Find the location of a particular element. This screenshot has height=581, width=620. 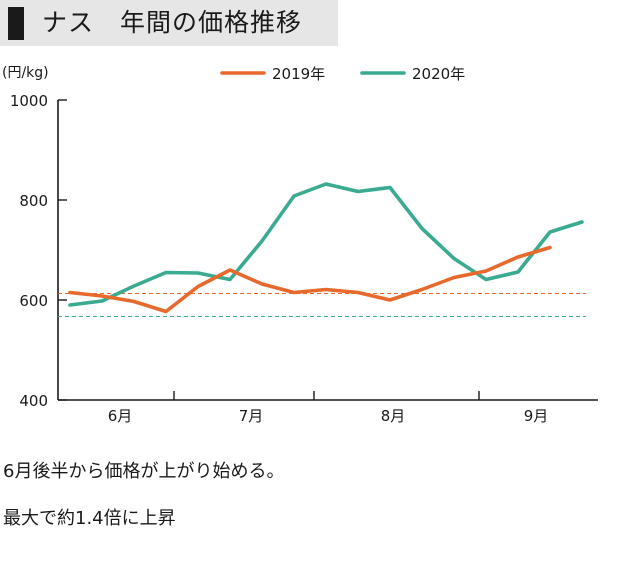

y-tick-label: 800 is located at coordinates (33, 201).